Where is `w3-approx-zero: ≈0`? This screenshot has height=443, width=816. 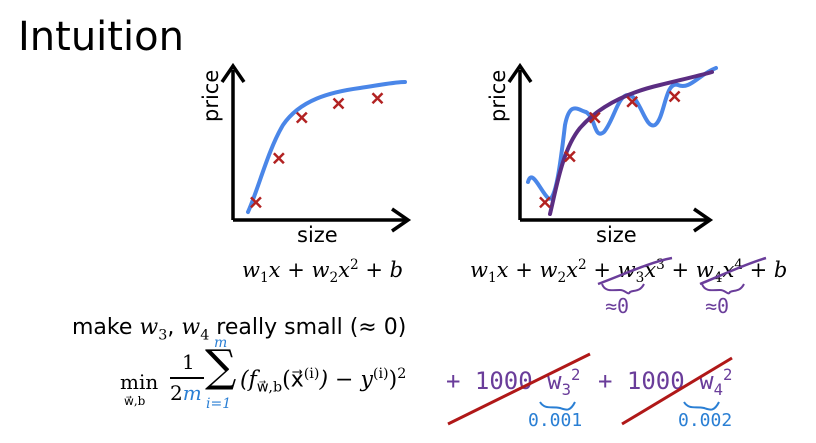
w3-approx-zero: ≈0 is located at coordinates (617, 306).